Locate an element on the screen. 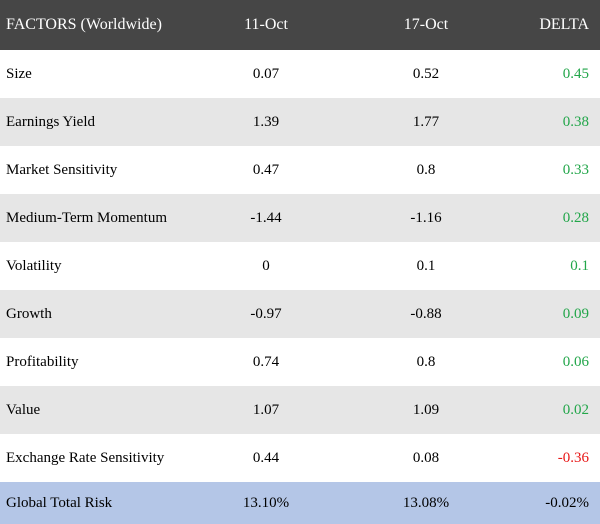 The height and width of the screenshot is (524, 600). delta-value: 0.38 is located at coordinates (558, 122).